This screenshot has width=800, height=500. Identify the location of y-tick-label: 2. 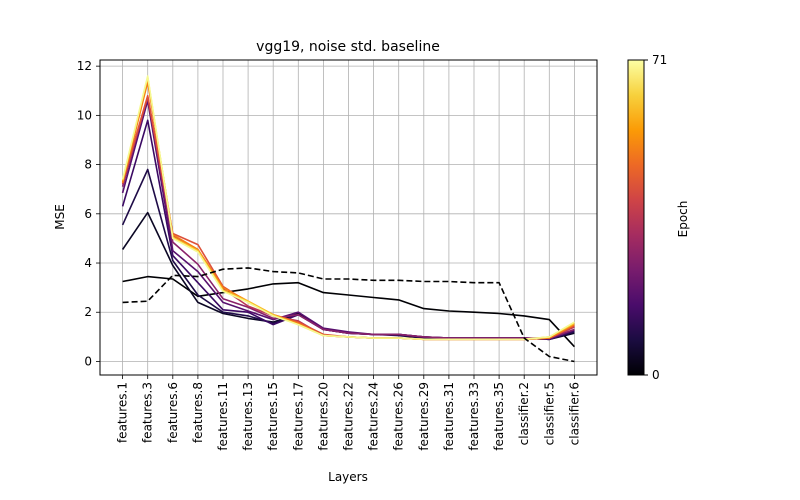
(88, 312).